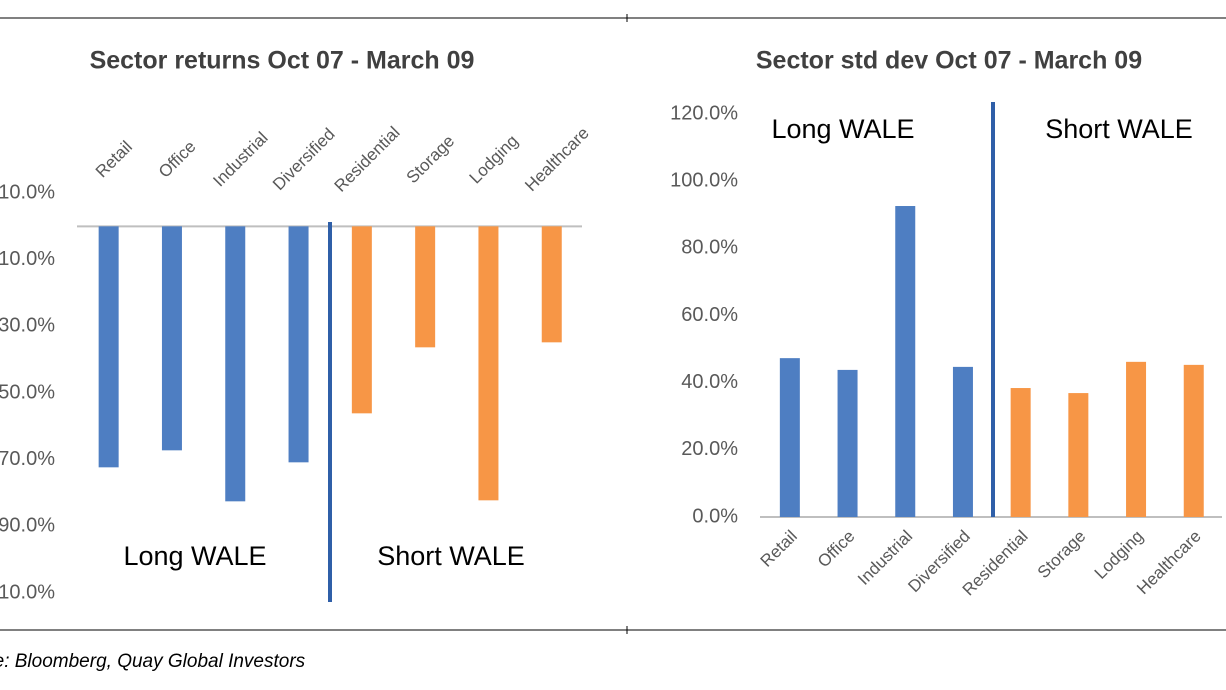 This screenshot has height=690, width=1226. I want to click on source: Source: Bloomberg, Quay Global Investors, so click(153, 661).